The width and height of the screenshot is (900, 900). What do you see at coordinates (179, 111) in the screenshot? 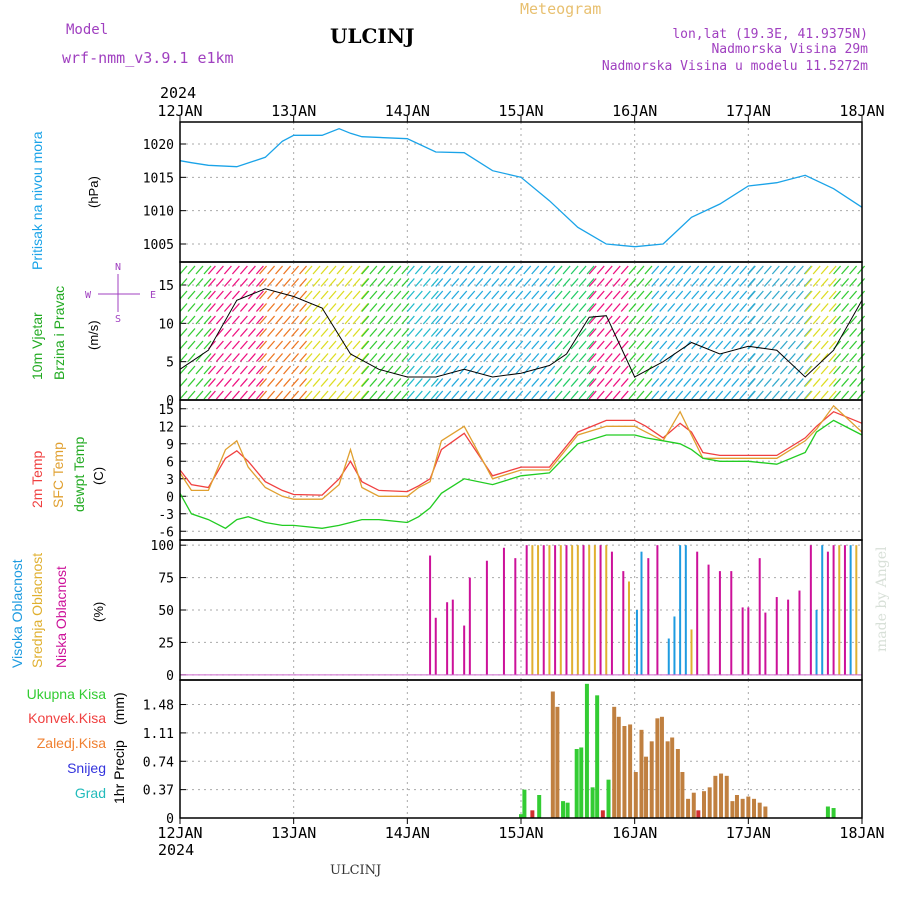
I see `x-tick-label-top: 12JAN` at bounding box center [179, 111].